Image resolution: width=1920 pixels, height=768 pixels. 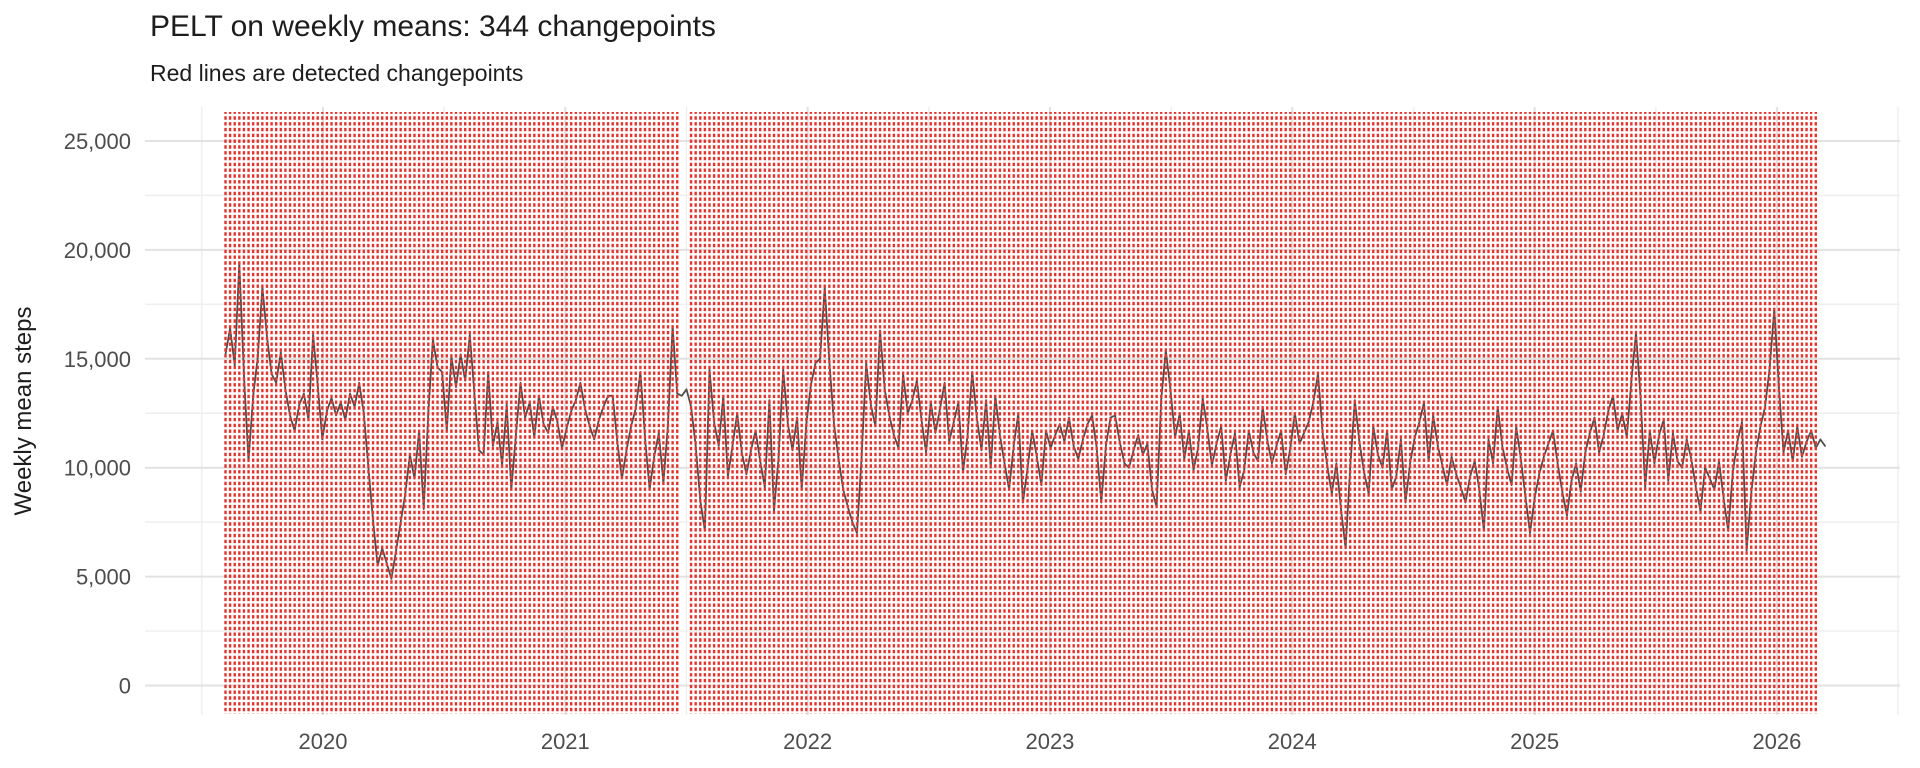 I want to click on x-tick-label: 2026, so click(x=1776, y=741).